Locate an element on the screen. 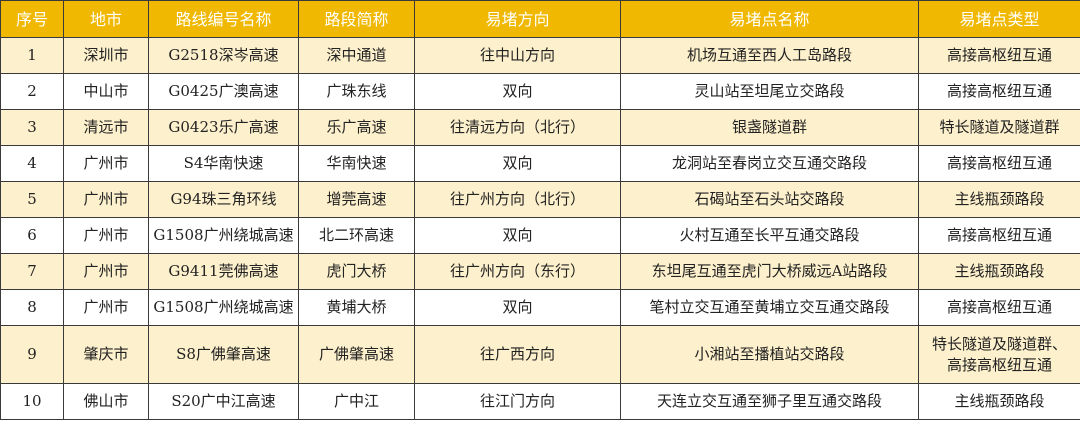 This screenshot has width=1080, height=425. cell-index: 9 is located at coordinates (32, 354).